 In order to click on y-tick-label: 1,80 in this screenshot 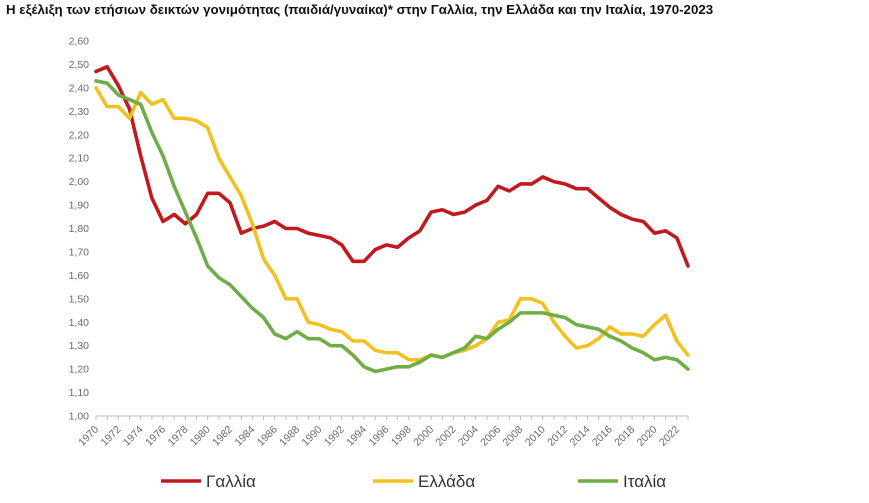, I will do `click(79, 229)`.